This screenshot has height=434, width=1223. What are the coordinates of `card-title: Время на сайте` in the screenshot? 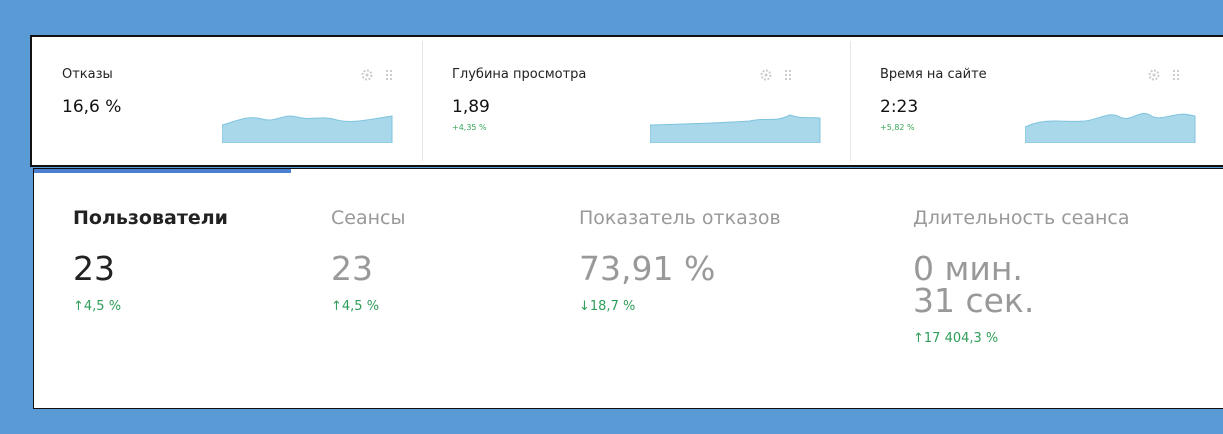 It's located at (933, 74).